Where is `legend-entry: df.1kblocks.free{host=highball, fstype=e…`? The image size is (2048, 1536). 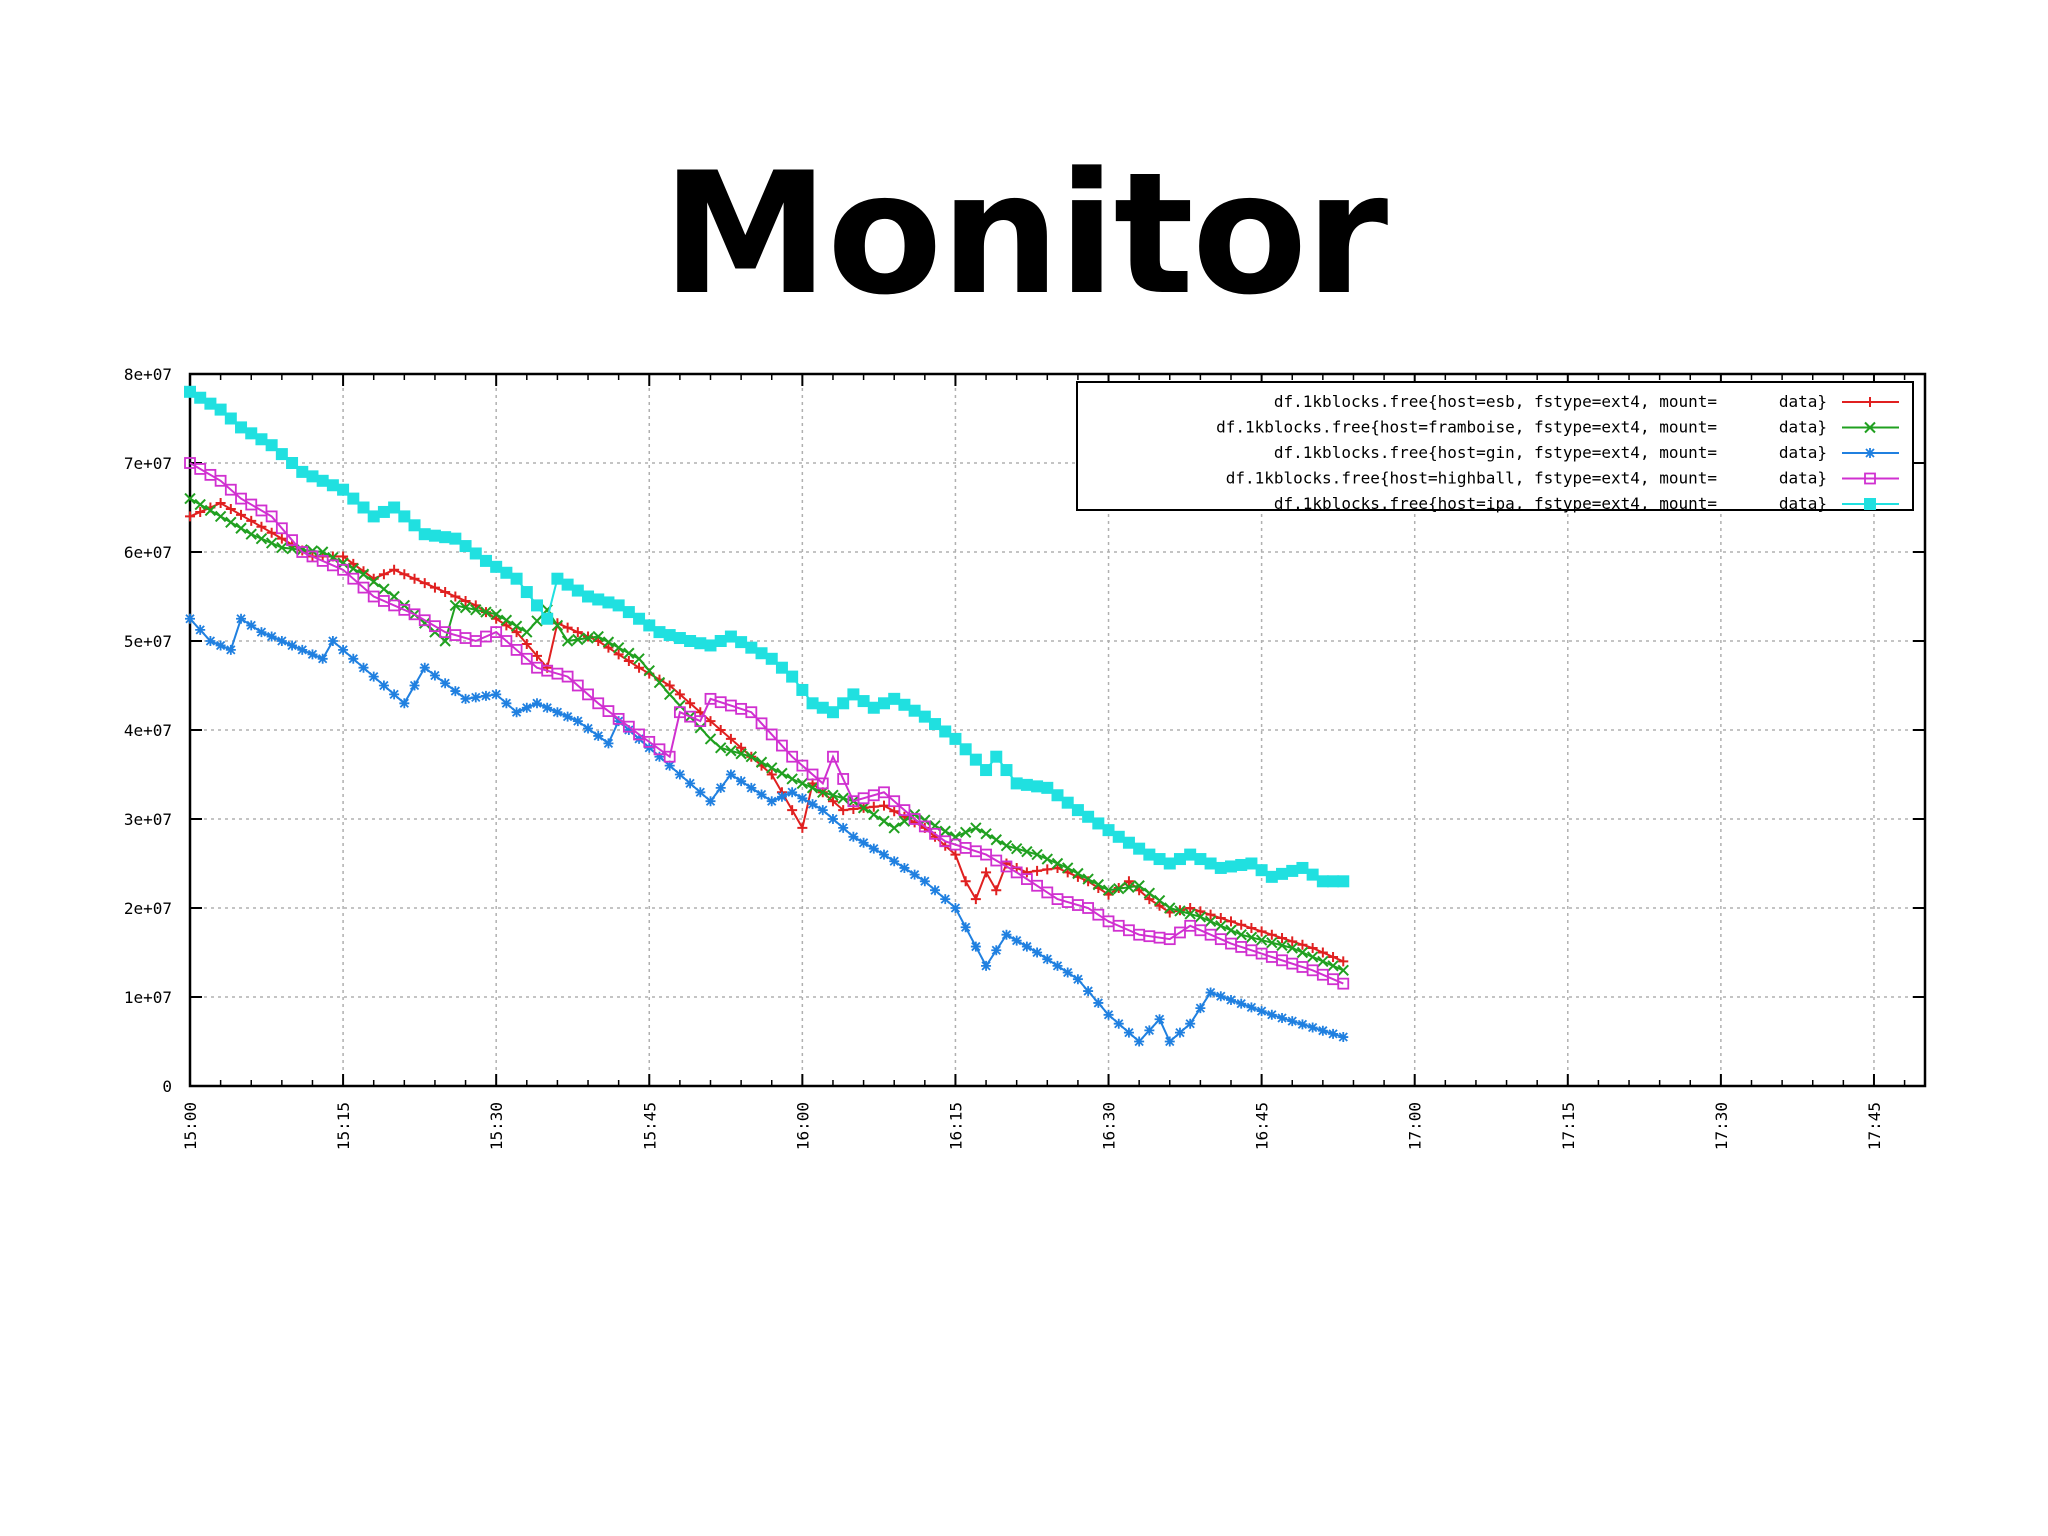 legend-entry: df.1kblocks.free{host=highball, fstype=e… is located at coordinates (1562, 478).